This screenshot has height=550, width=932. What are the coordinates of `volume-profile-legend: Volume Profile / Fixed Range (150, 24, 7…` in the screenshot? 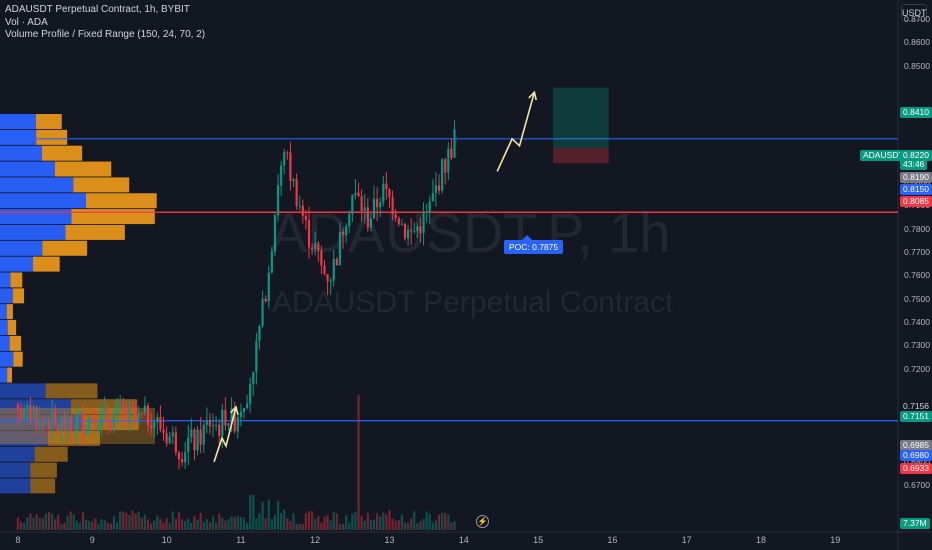 It's located at (105, 34).